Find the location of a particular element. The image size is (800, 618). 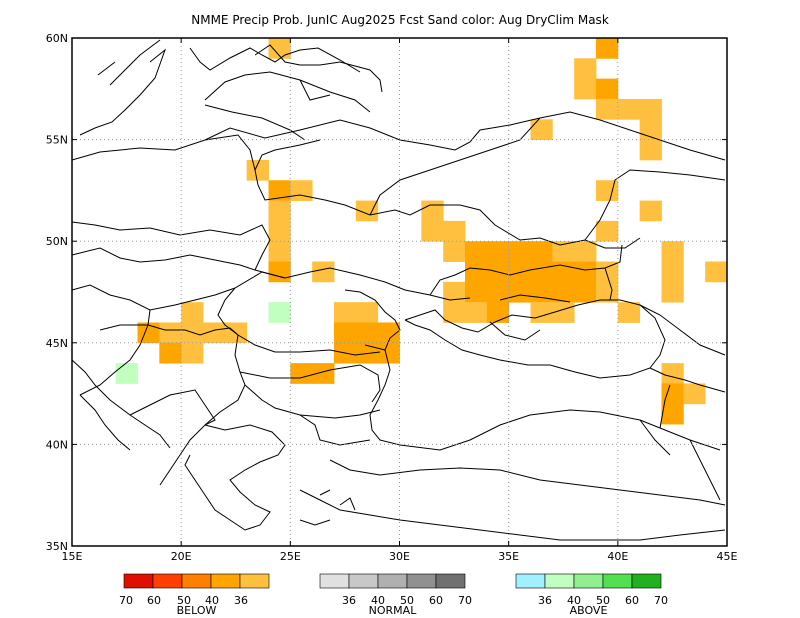

lat-tick-label: 55N is located at coordinates (57, 140).